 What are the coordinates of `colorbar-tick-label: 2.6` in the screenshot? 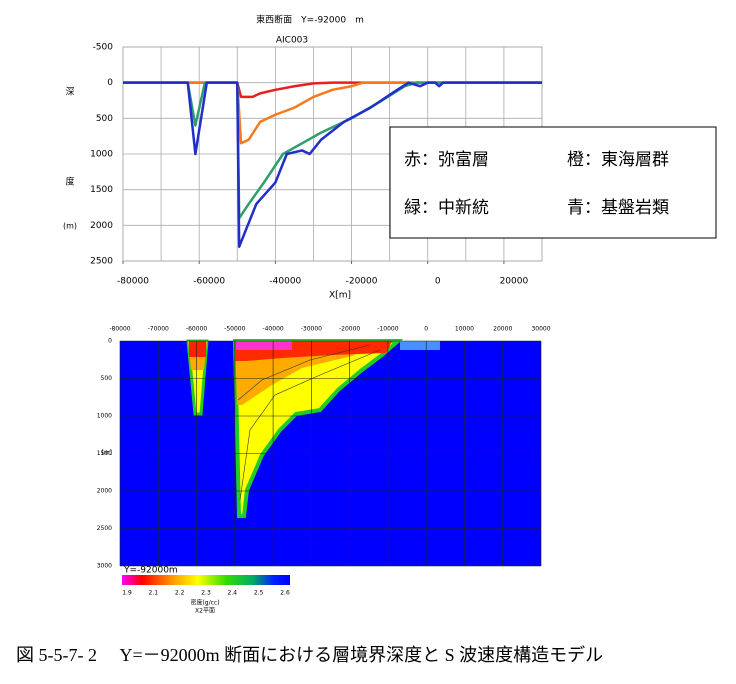 It's located at (285, 593).